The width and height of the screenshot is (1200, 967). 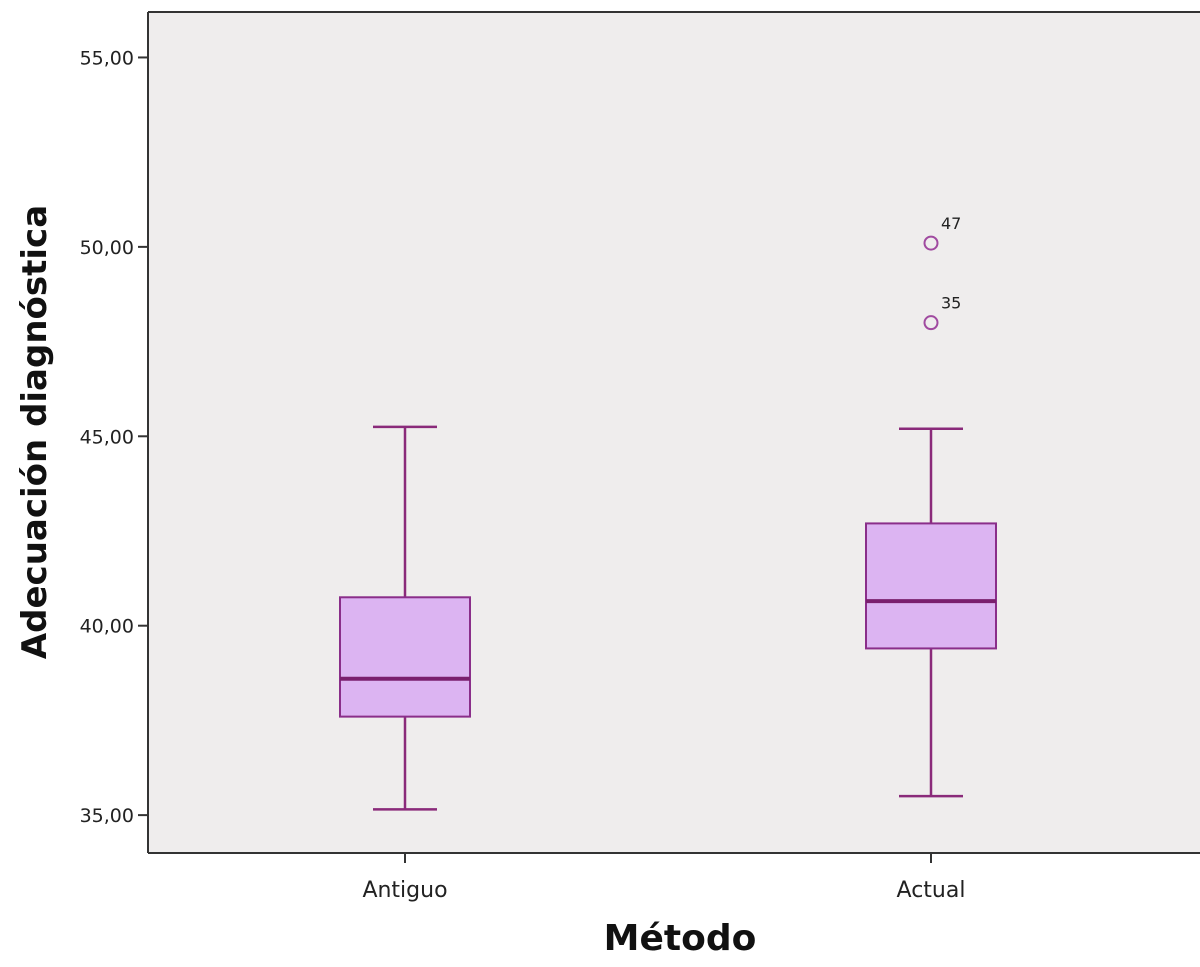 I want to click on box-actual: 47 35, so click(x=931, y=506).